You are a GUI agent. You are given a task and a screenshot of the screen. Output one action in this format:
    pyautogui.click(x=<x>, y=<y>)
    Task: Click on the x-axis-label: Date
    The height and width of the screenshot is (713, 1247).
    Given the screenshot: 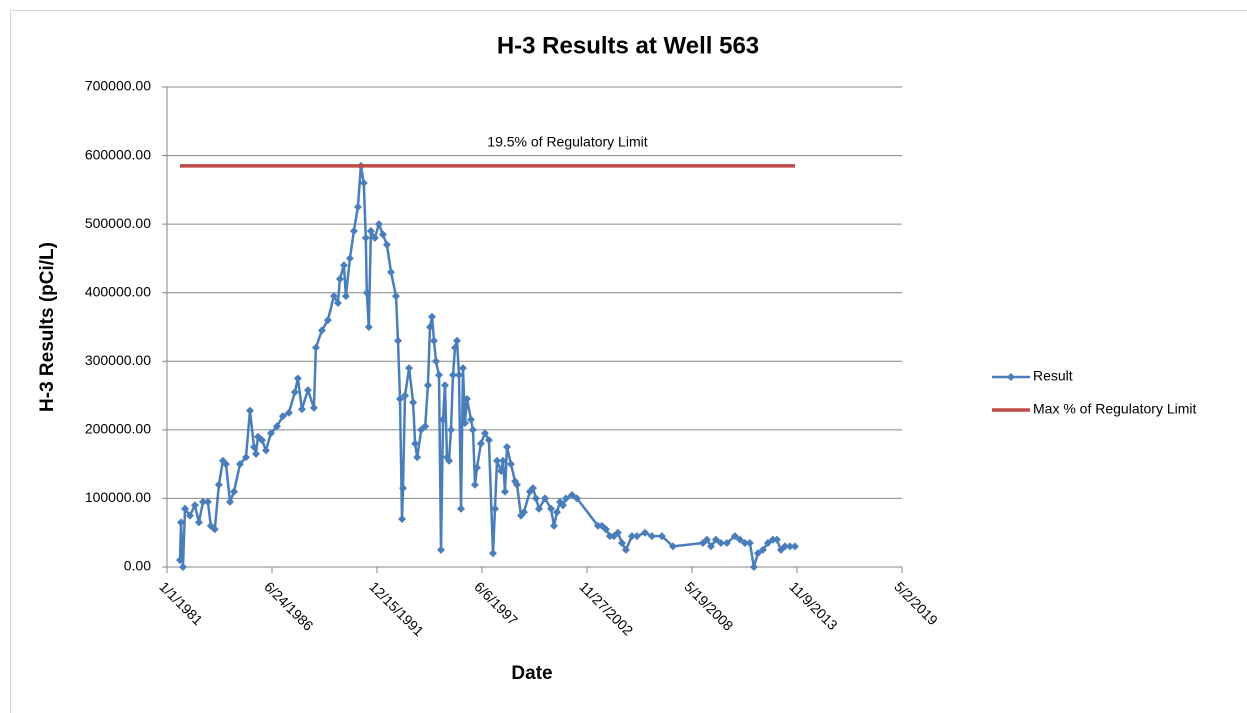 What is the action you would take?
    pyautogui.click(x=531, y=673)
    